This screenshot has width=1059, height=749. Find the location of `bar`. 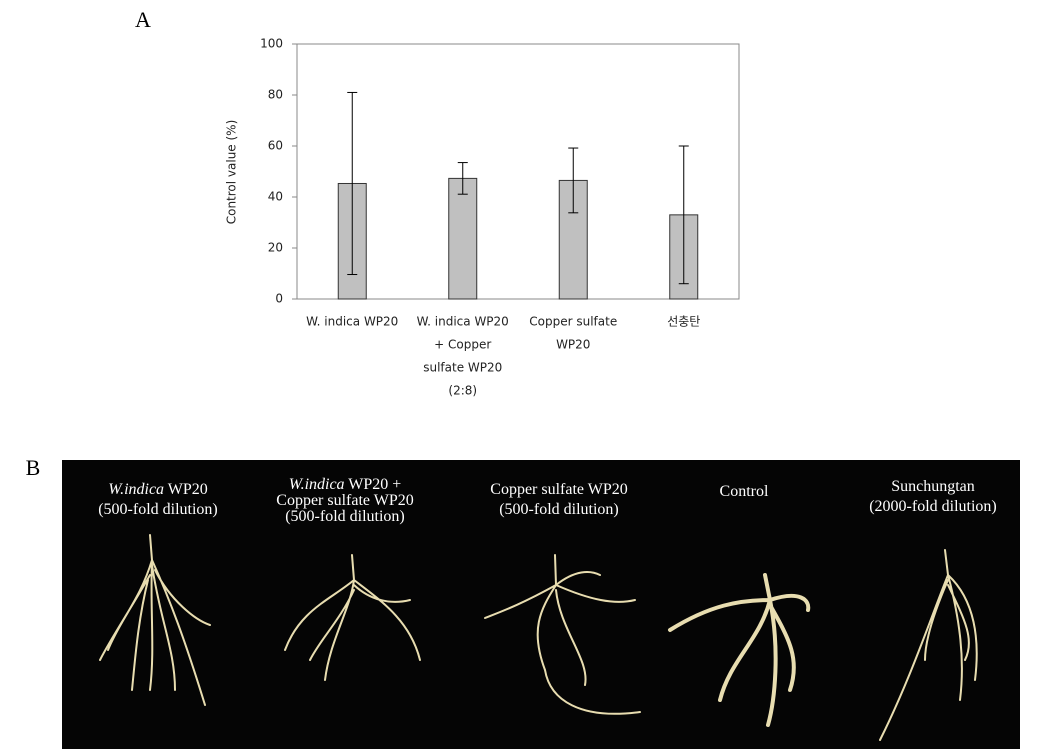

bar is located at coordinates (463, 238).